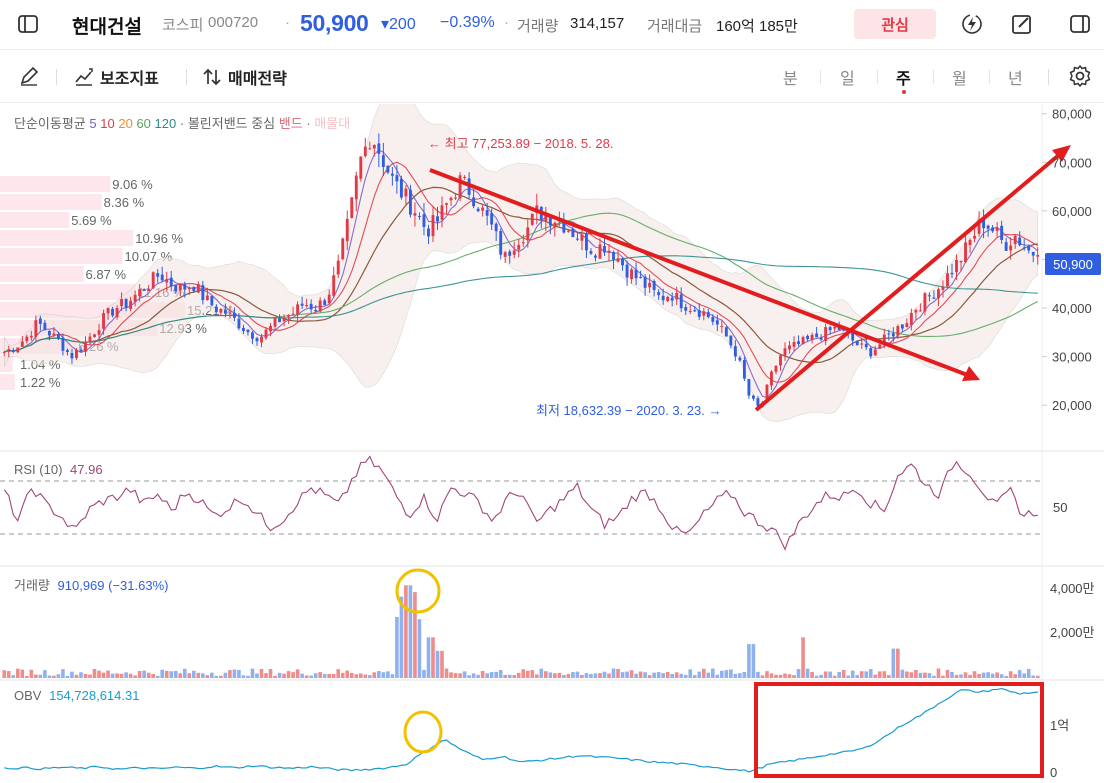 This screenshot has height=783, width=1104. Describe the element at coordinates (908, 282) in the screenshot. I see `uptrend-arrow` at that location.